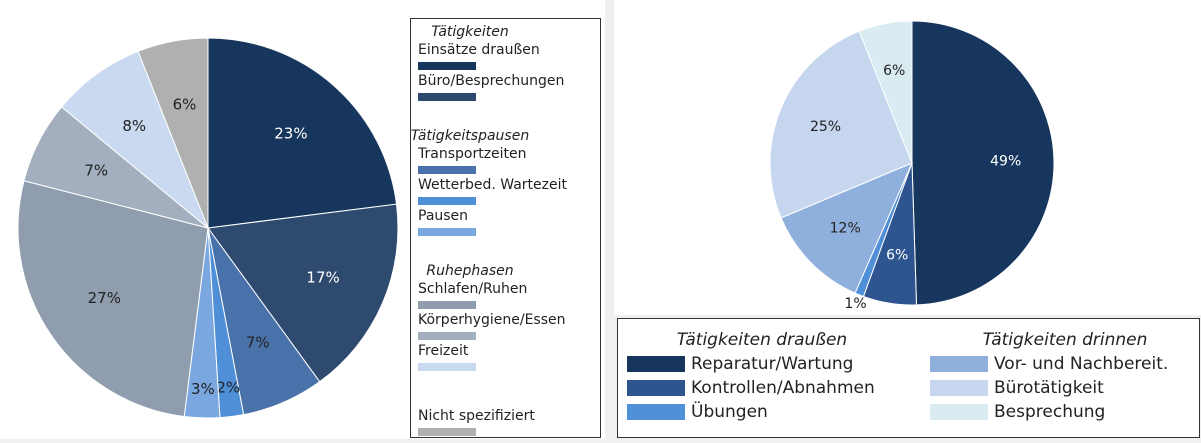 The width and height of the screenshot is (1201, 443). What do you see at coordinates (470, 32) in the screenshot?
I see `legend-heading: Tätigkeiten` at bounding box center [470, 32].